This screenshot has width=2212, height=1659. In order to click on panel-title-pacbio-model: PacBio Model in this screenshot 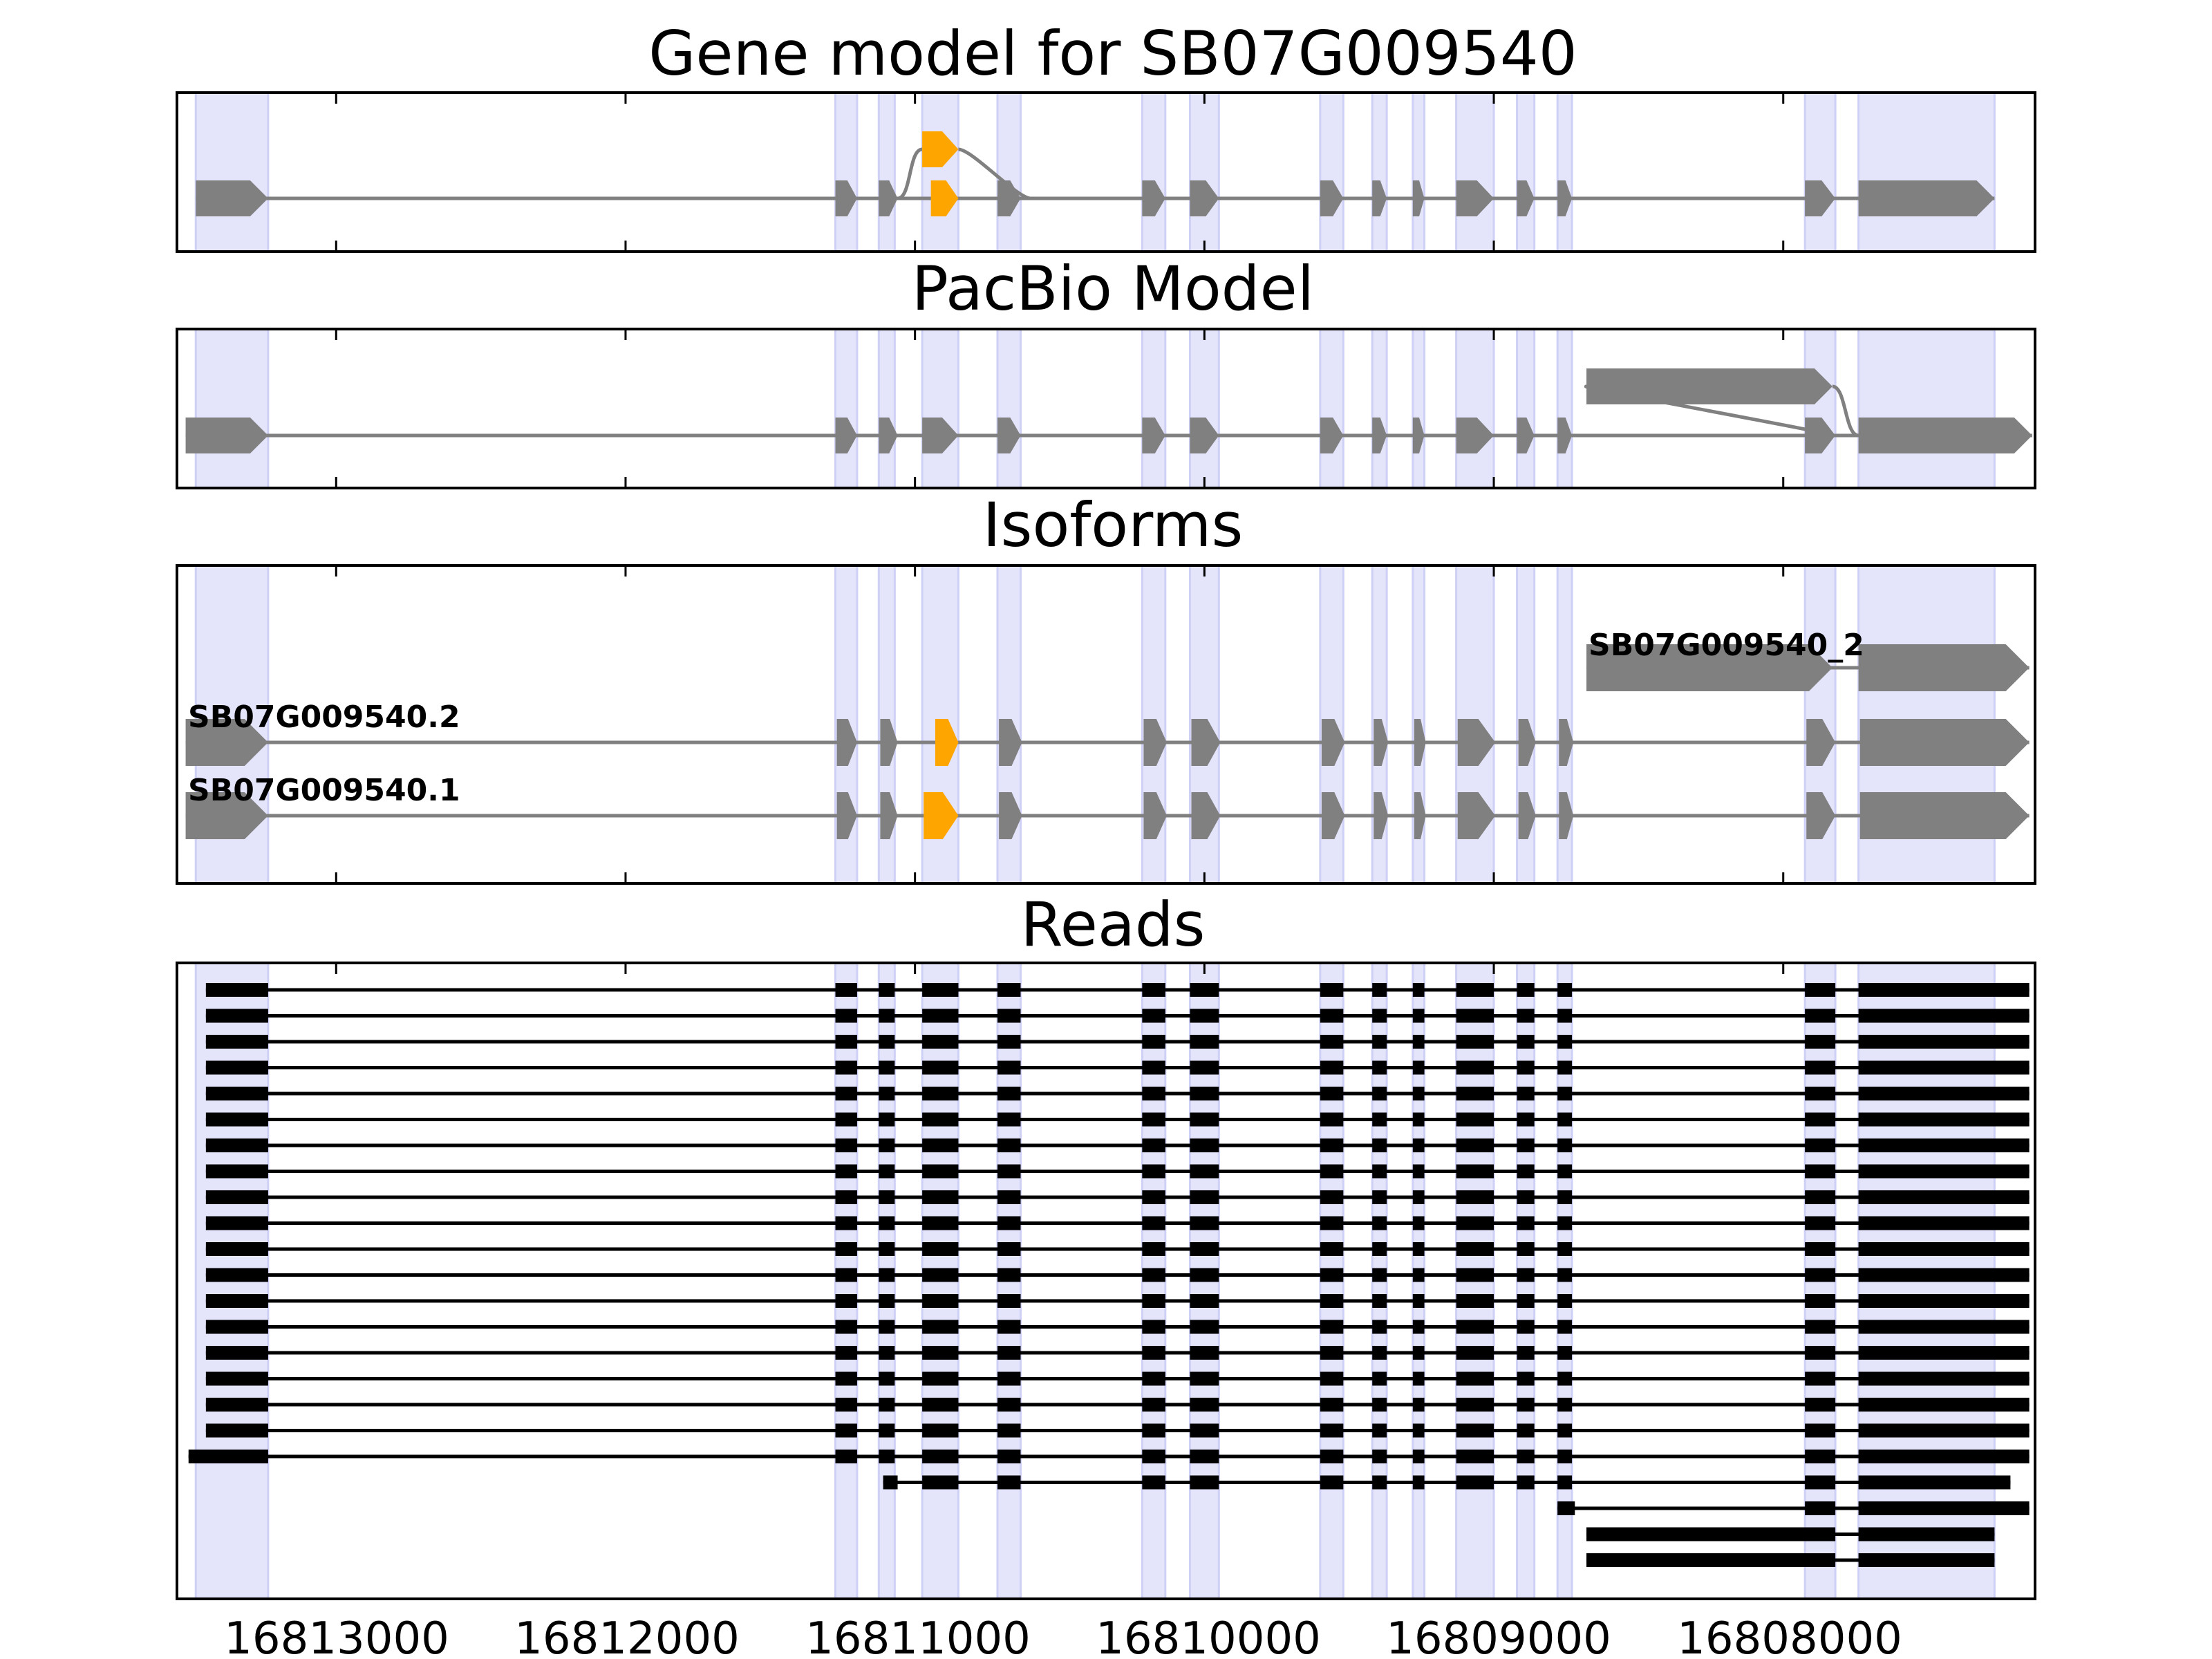, I will do `click(1113, 289)`.